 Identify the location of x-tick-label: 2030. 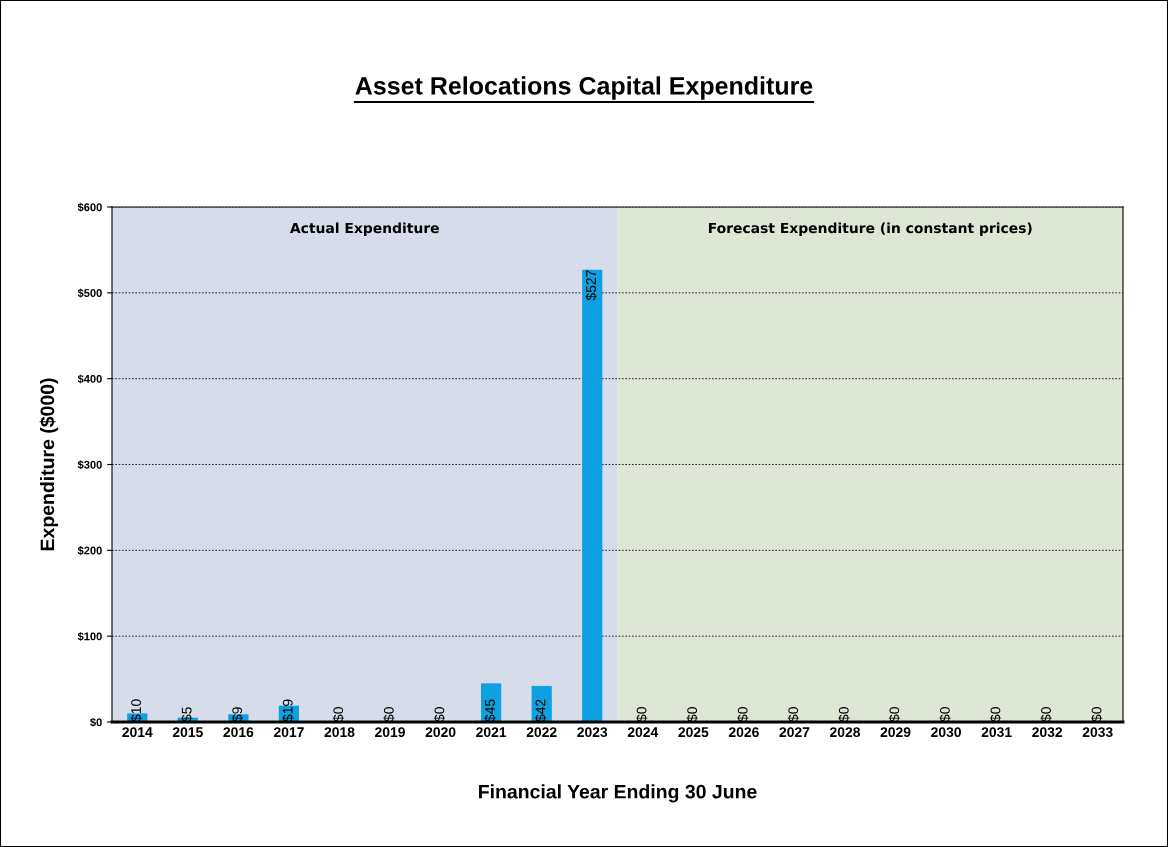
(946, 732).